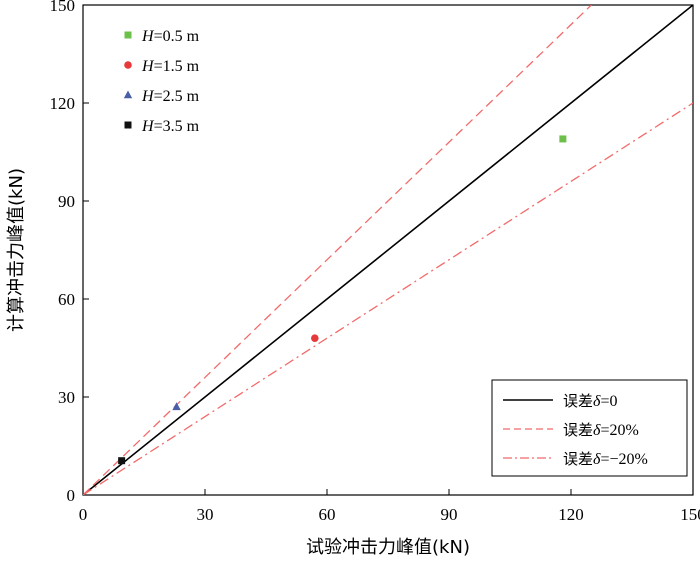 Image resolution: width=700 pixels, height=563 pixels. Describe the element at coordinates (63, 103) in the screenshot. I see `y-tick-label: 120` at that location.